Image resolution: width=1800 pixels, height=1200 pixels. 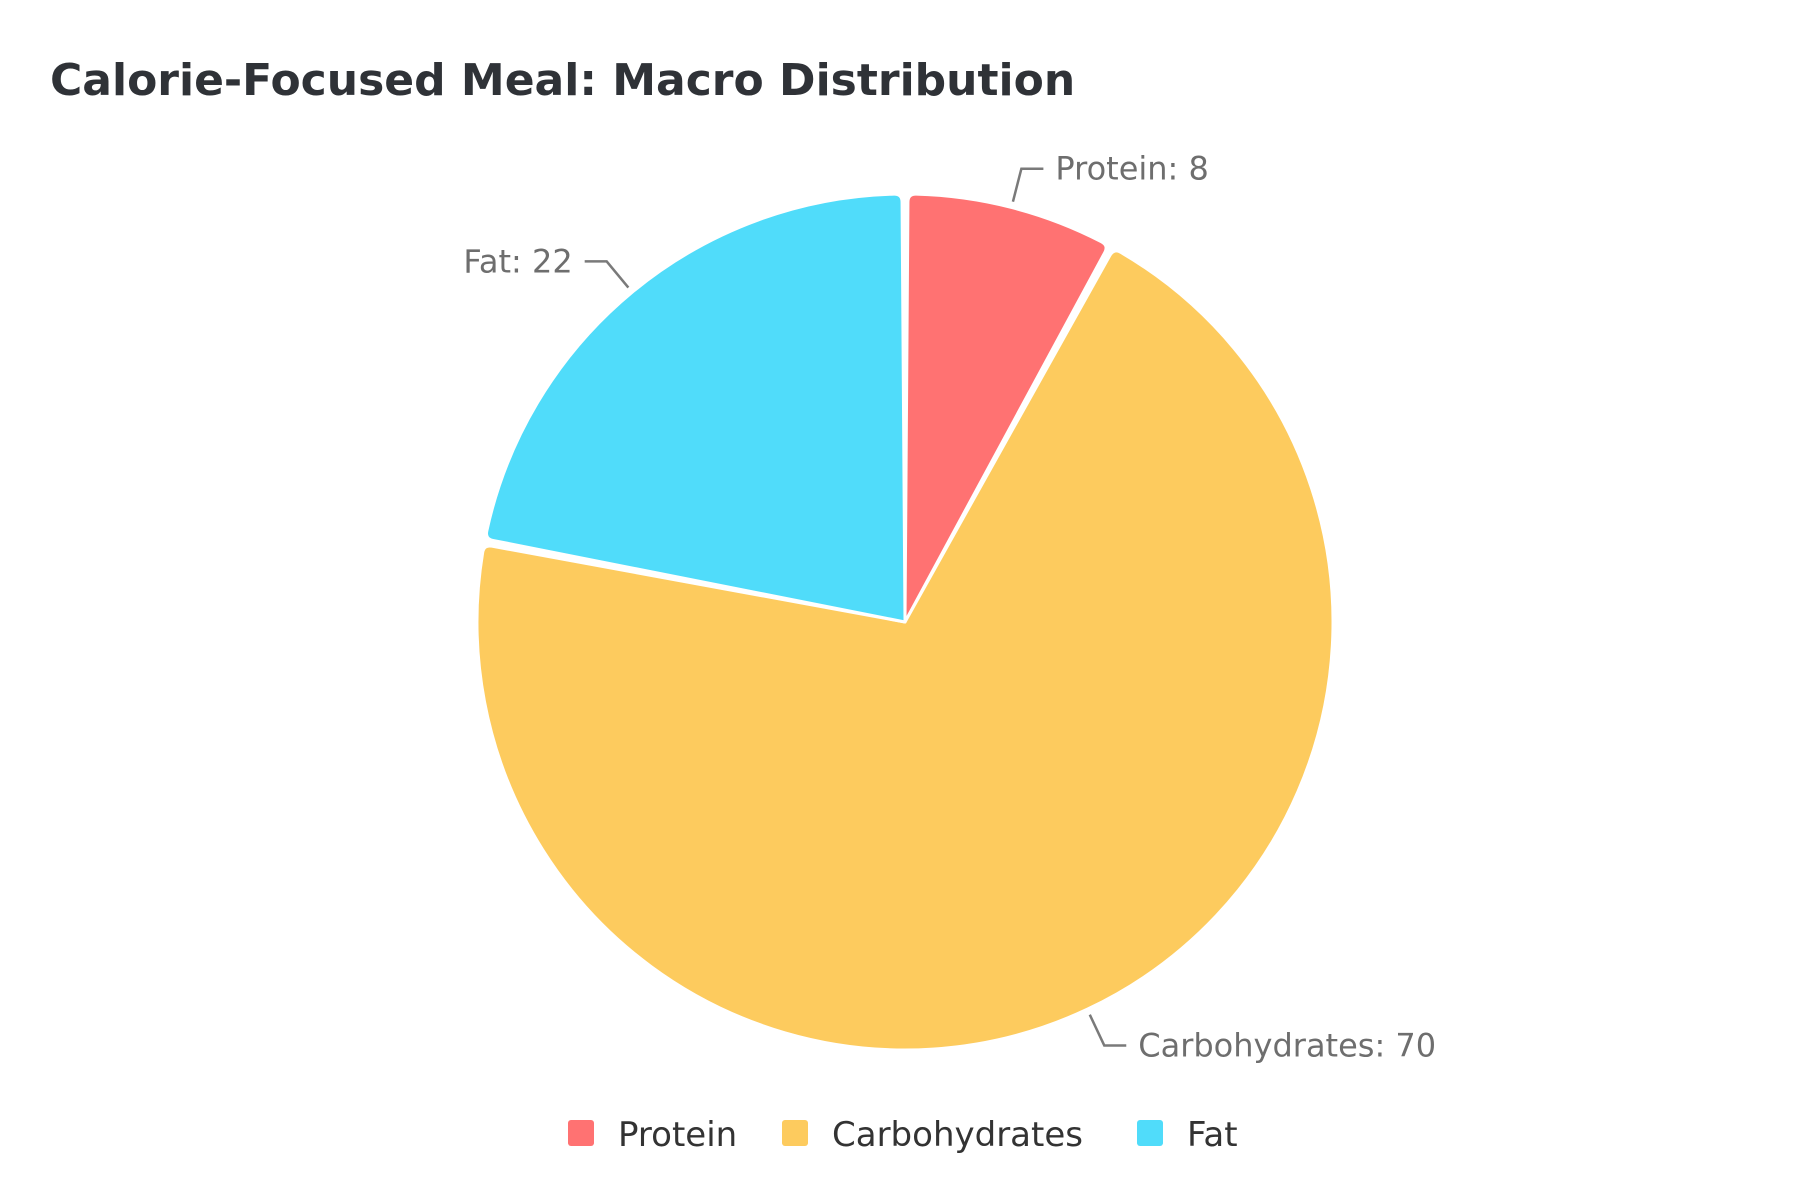 What do you see at coordinates (795, 1133) in the screenshot?
I see `legend-swatch-carbohydrates` at bounding box center [795, 1133].